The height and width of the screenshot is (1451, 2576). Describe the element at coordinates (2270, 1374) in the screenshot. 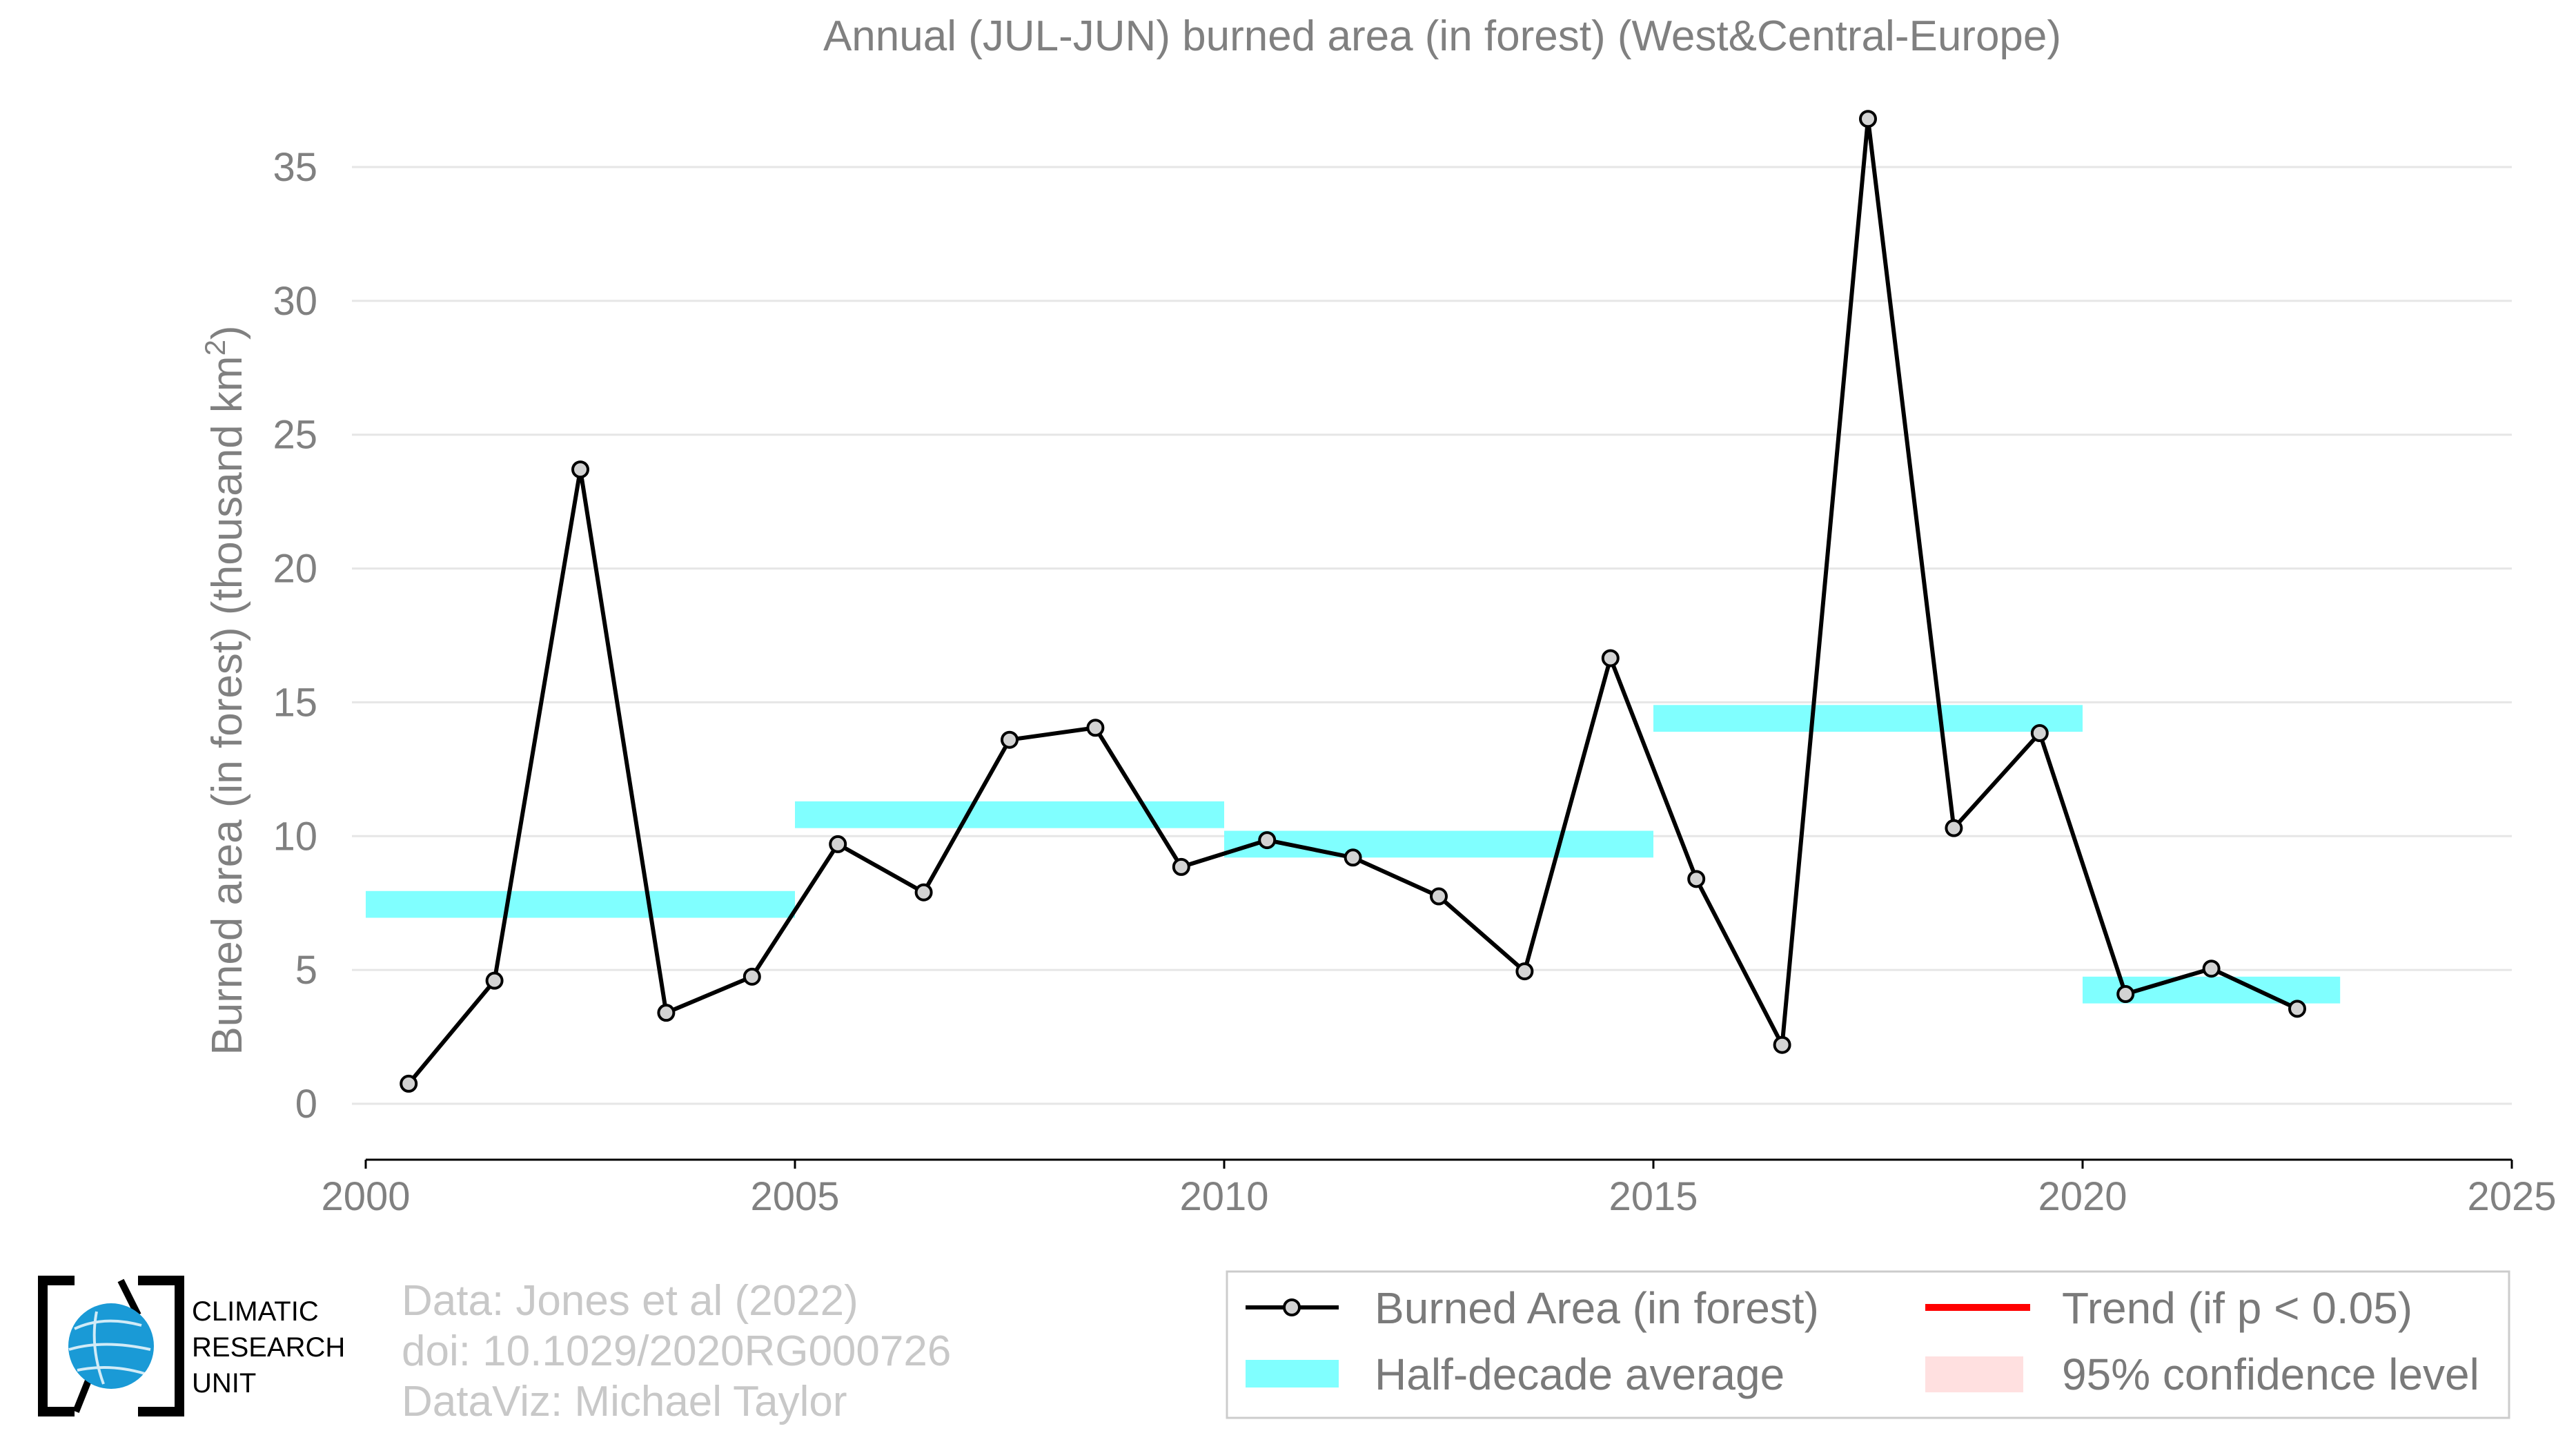

I see `legend-confidence: 95% confidence level` at that location.